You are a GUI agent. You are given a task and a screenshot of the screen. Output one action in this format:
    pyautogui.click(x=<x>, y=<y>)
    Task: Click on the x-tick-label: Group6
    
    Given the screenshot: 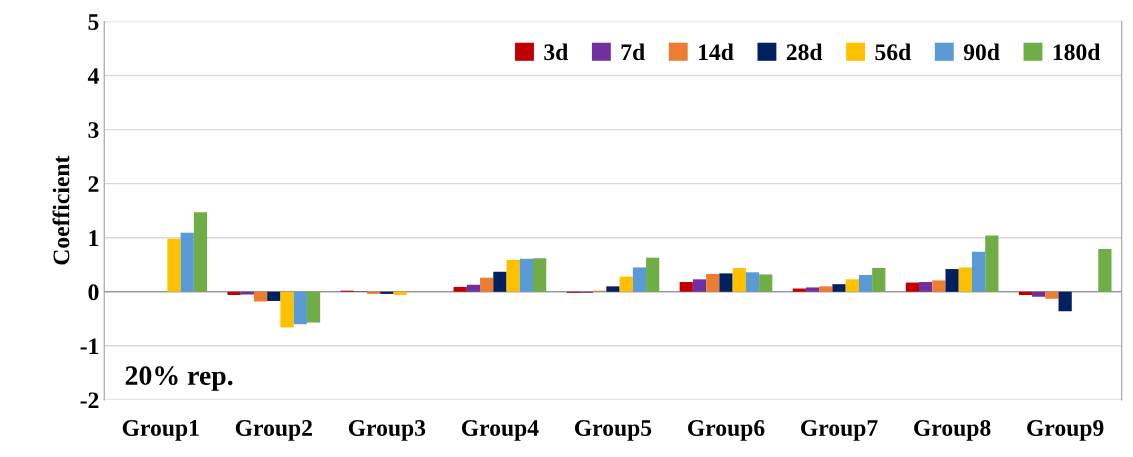 What is the action you would take?
    pyautogui.click(x=726, y=430)
    